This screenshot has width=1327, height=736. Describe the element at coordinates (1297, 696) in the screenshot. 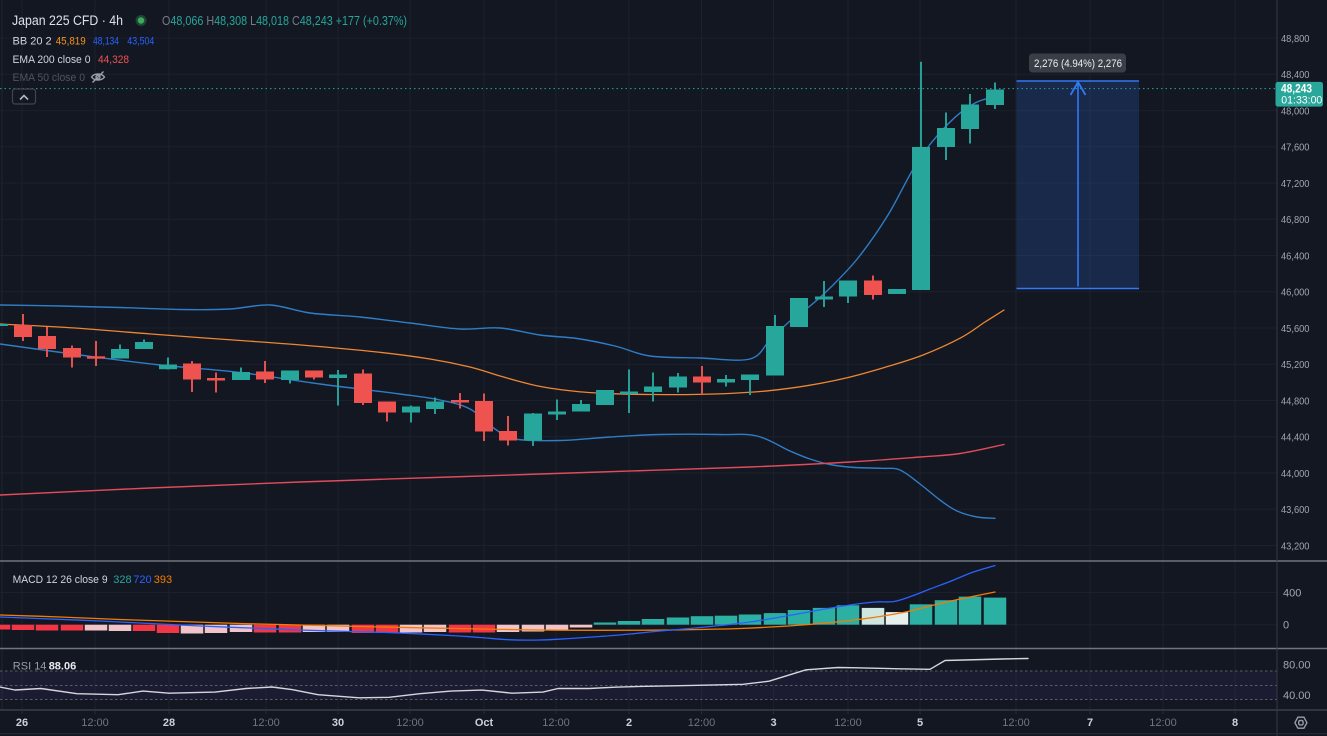

I see `svg-text: 40.00` at that location.